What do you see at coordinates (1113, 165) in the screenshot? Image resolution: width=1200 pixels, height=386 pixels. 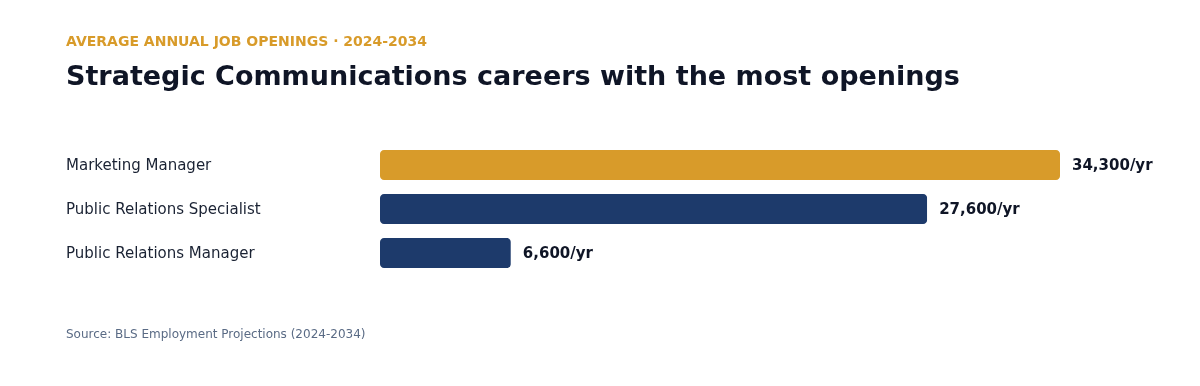 I see `data-label: 34,300/yr` at bounding box center [1113, 165].